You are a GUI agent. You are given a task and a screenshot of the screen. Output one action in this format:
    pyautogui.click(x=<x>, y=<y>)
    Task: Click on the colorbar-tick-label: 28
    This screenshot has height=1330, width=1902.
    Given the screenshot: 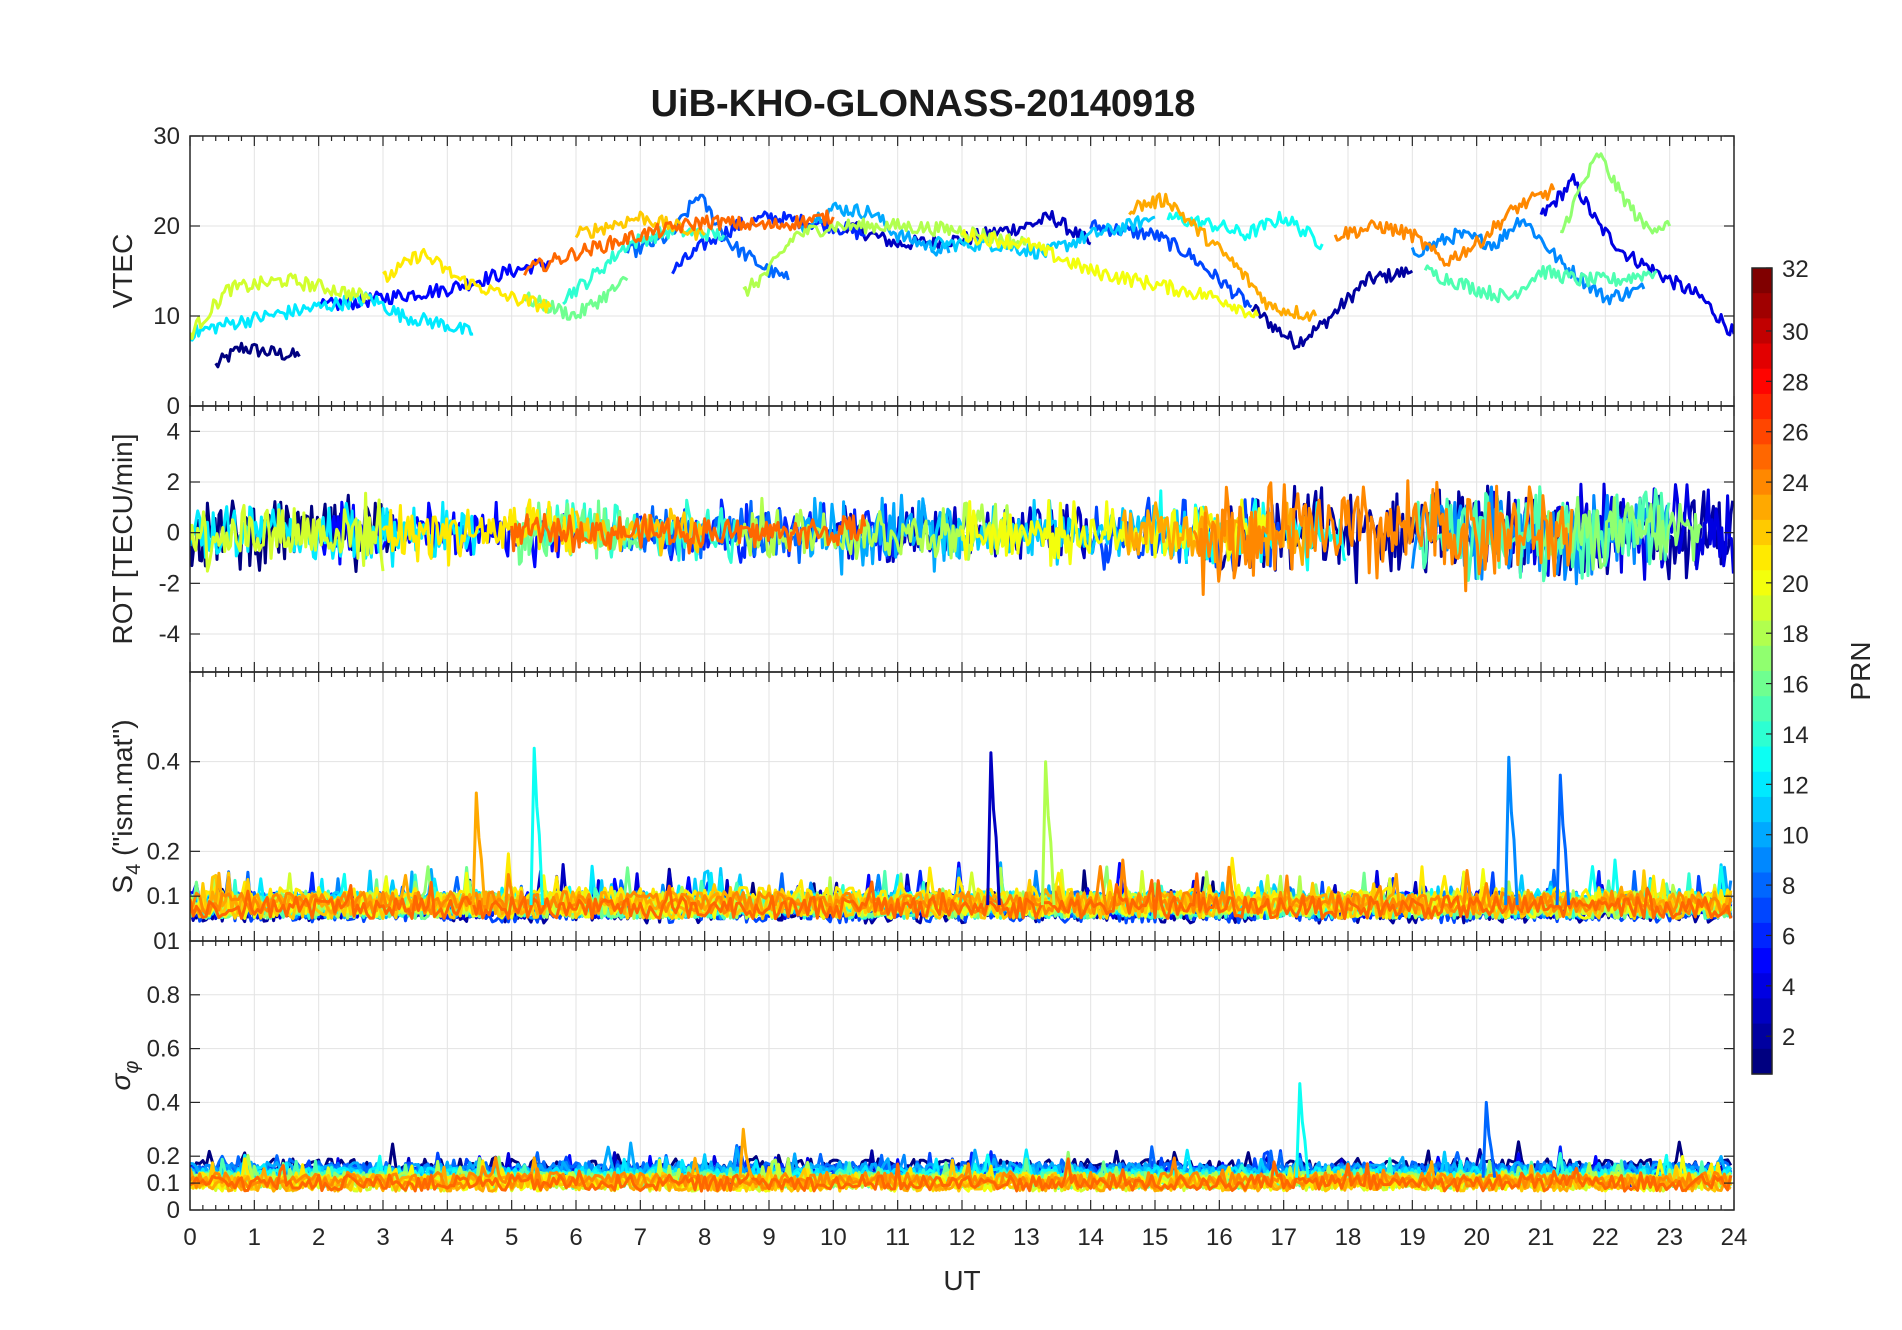 What is the action you would take?
    pyautogui.click(x=1795, y=382)
    